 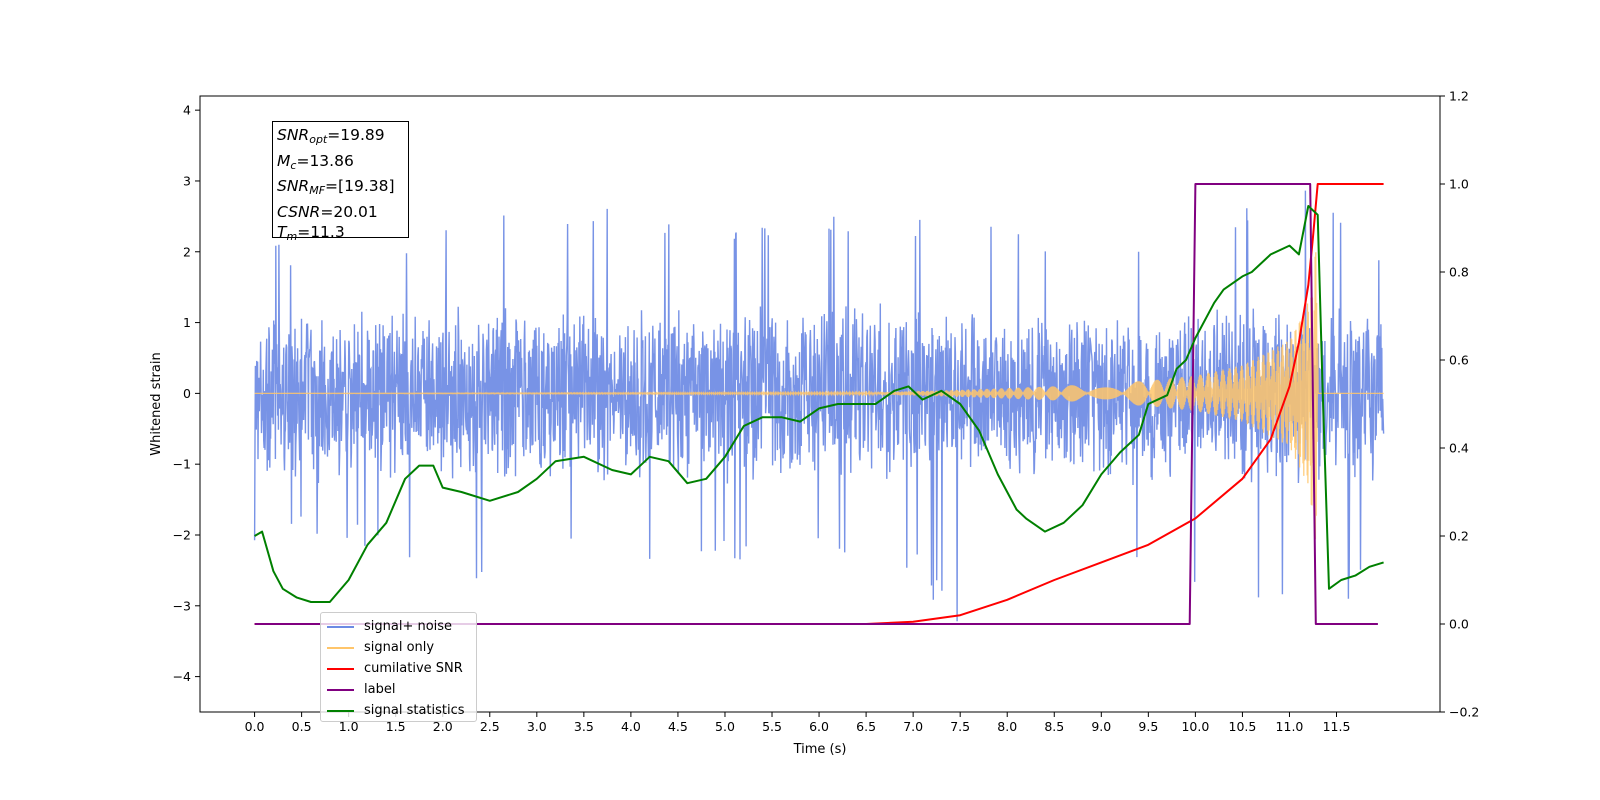 What do you see at coordinates (327, 211) in the screenshot?
I see `csnr-line: CSNR=20.01` at bounding box center [327, 211].